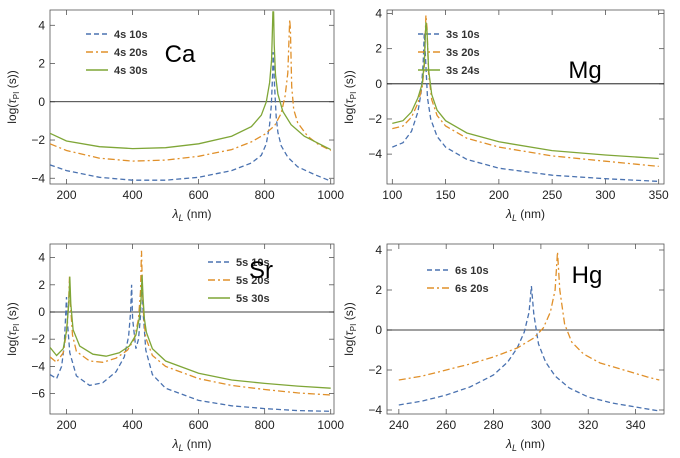 The image size is (680, 458). Describe the element at coordinates (131, 71) in the screenshot. I see `legend-label: 4s 30s` at that location.